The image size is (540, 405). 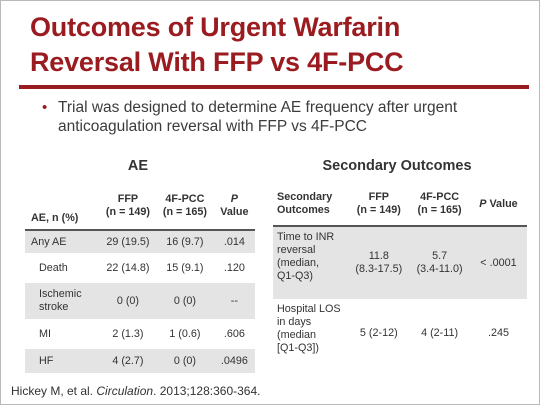 I want to click on secondary-header-ffp: FFP (n = 149), so click(x=378, y=203).